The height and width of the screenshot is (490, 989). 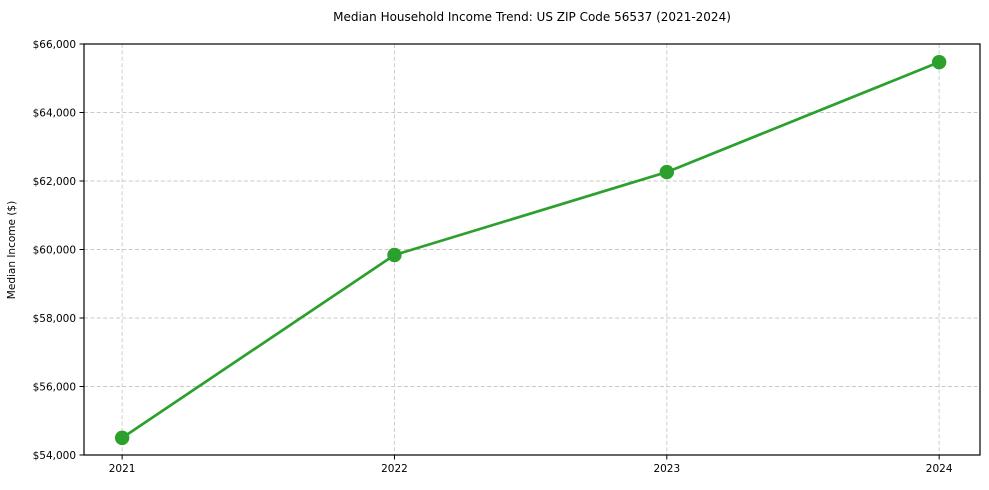 What do you see at coordinates (122, 438) in the screenshot?
I see `data-point-2021` at bounding box center [122, 438].